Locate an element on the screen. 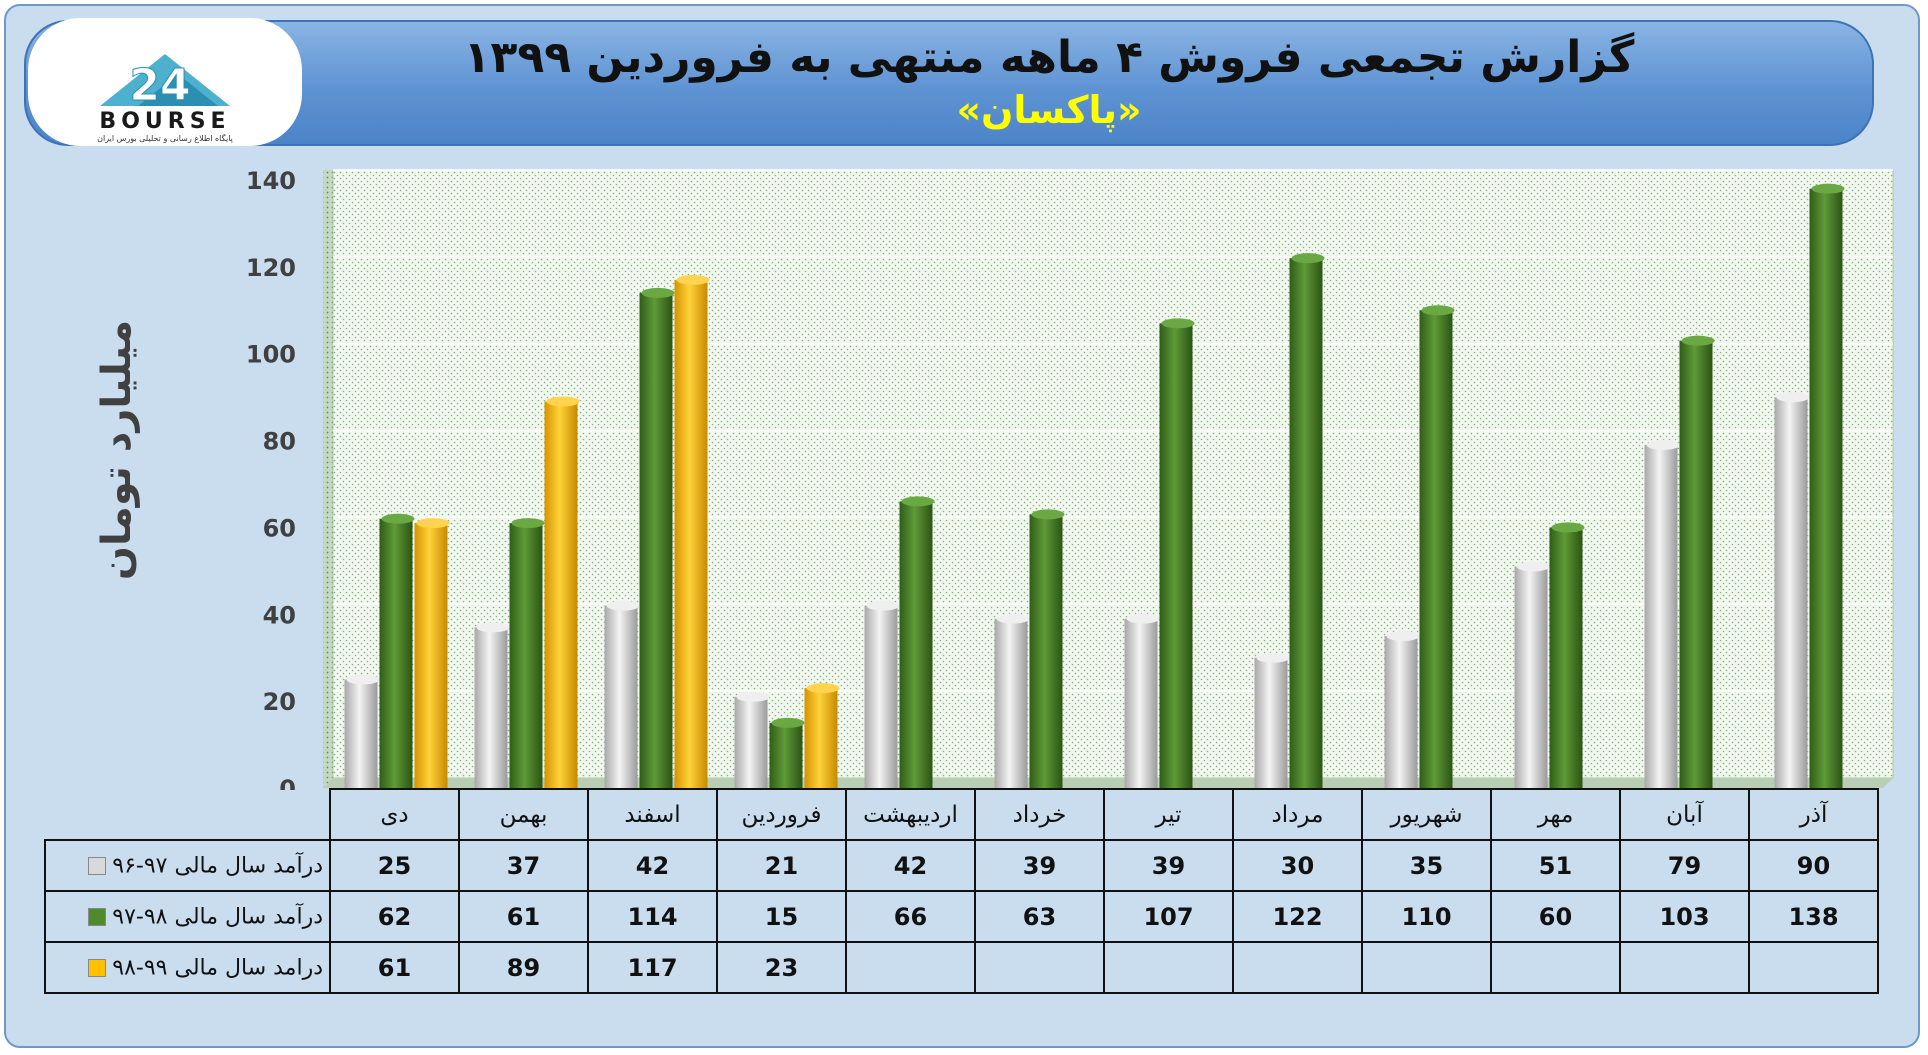  table-cell: 35 is located at coordinates (1426, 865).